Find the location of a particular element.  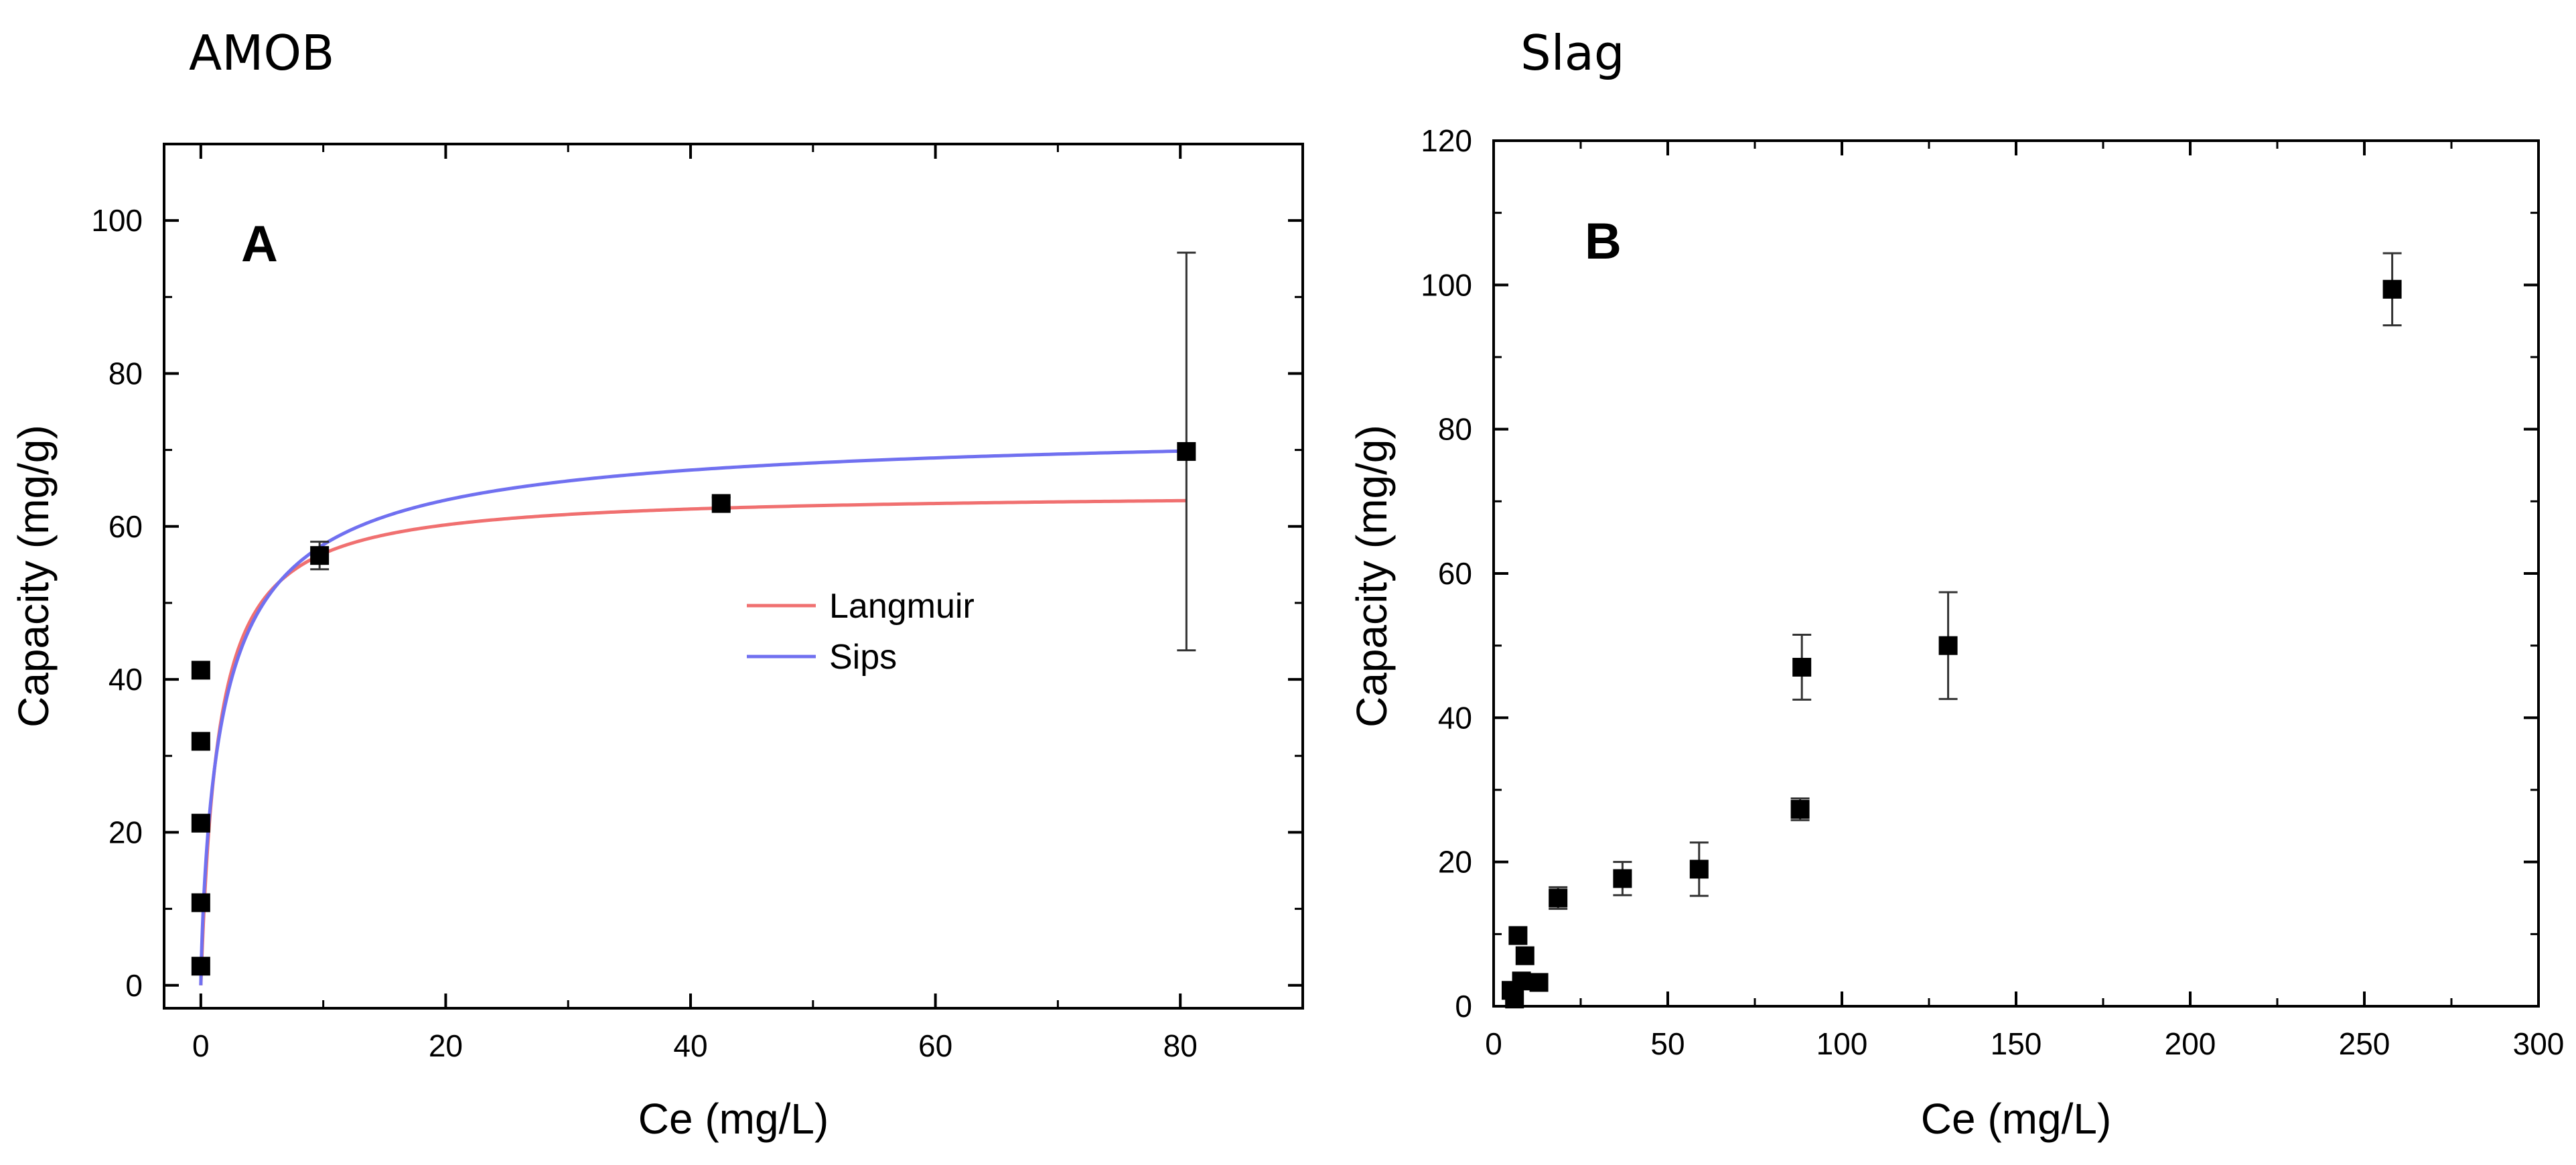

panel-b-y-tick-label: 20 is located at coordinates (1455, 862).